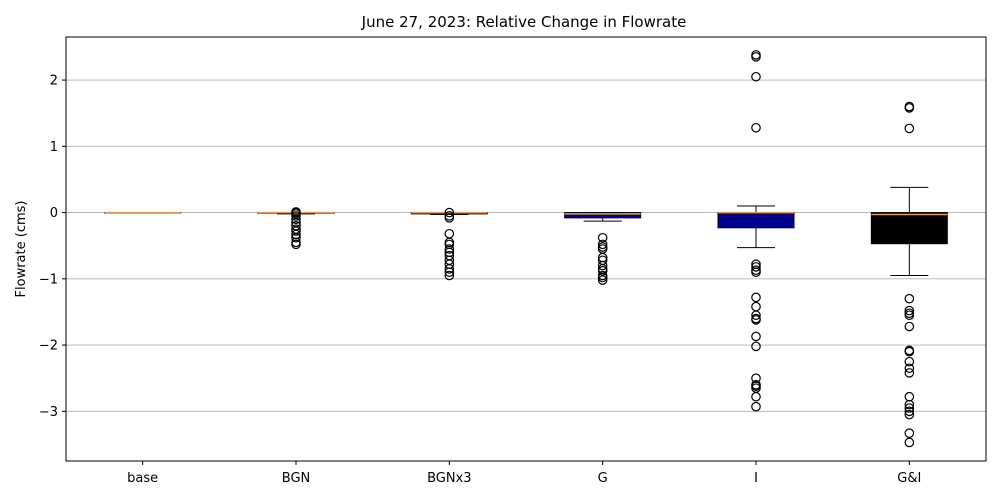 The height and width of the screenshot is (500, 1000). What do you see at coordinates (756, 231) in the screenshot?
I see `box-i` at bounding box center [756, 231].